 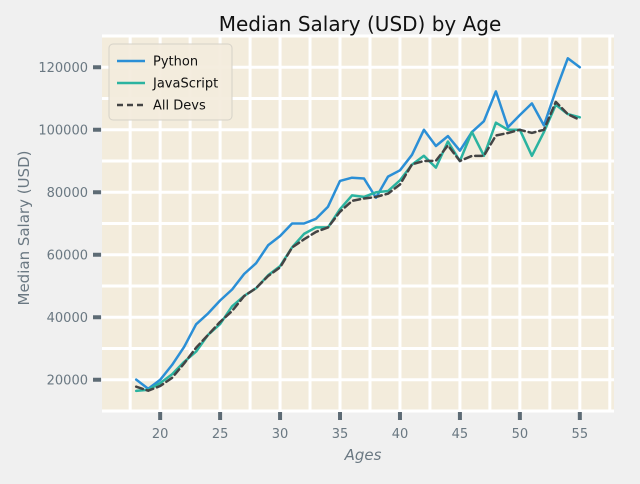 What do you see at coordinates (460, 434) in the screenshot?
I see `x-tick-label: 45` at bounding box center [460, 434].